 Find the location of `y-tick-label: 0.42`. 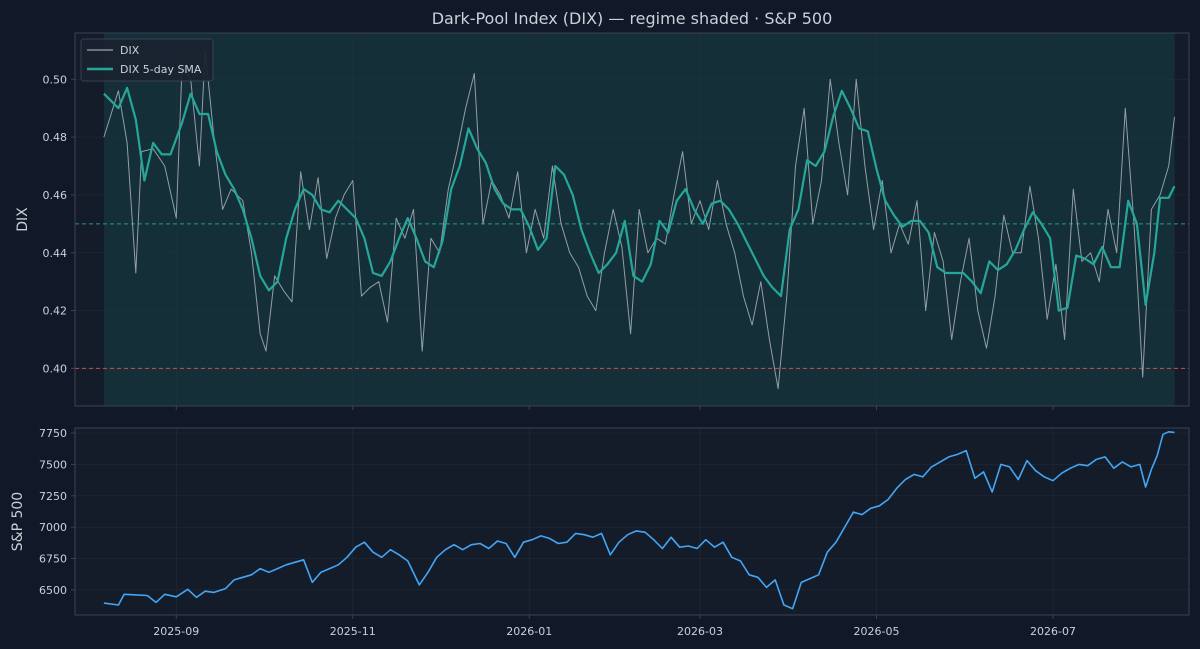

y-tick-label: 0.42 is located at coordinates (55, 311).